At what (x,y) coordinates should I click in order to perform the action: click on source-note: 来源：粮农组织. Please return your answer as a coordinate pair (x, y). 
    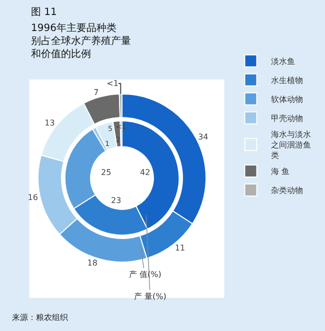
    Looking at the image, I should click on (40, 317).